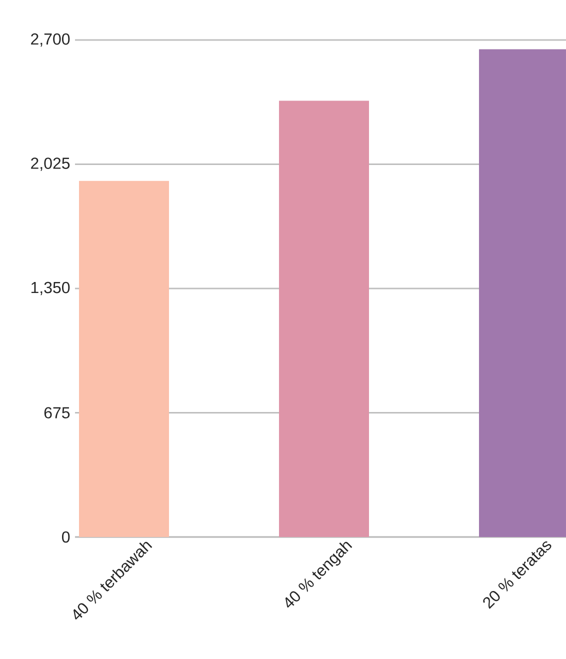 The image size is (566, 659). What do you see at coordinates (50, 40) in the screenshot?
I see `y-tick-label: 2,700` at bounding box center [50, 40].